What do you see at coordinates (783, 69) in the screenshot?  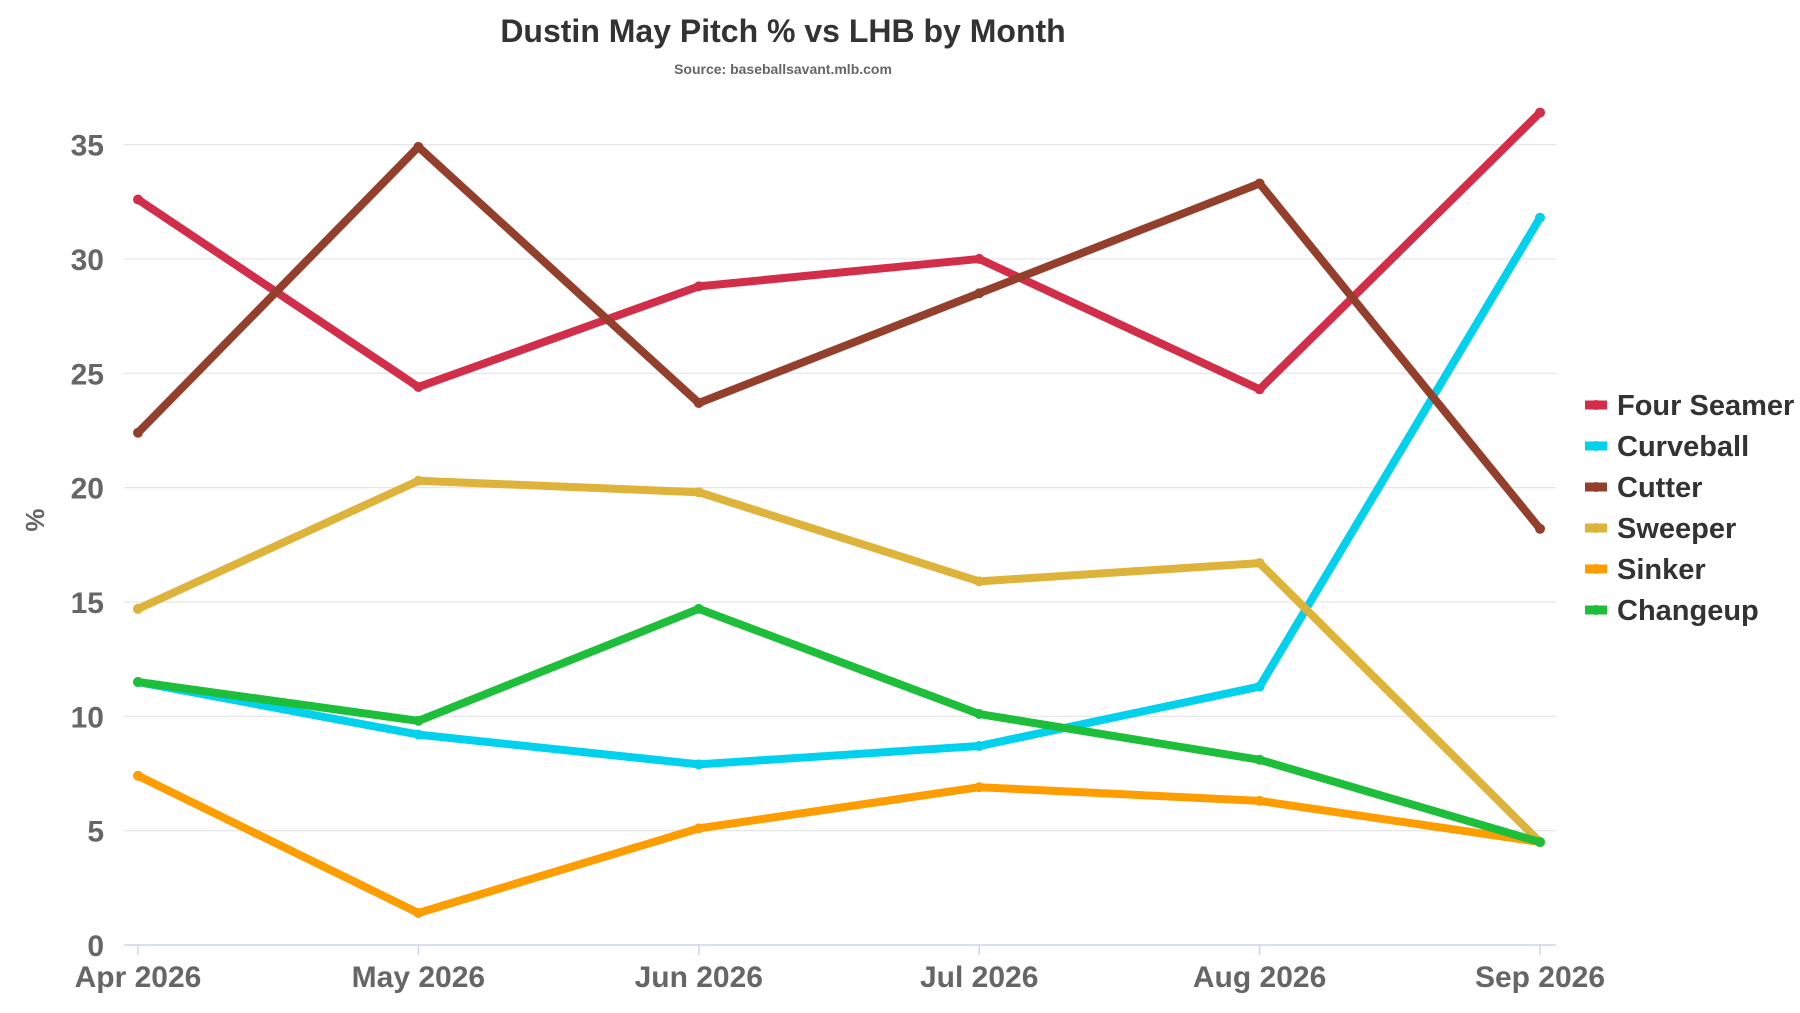 I see `chart-subtitle: Source: baseballsavant.mlb.com` at bounding box center [783, 69].